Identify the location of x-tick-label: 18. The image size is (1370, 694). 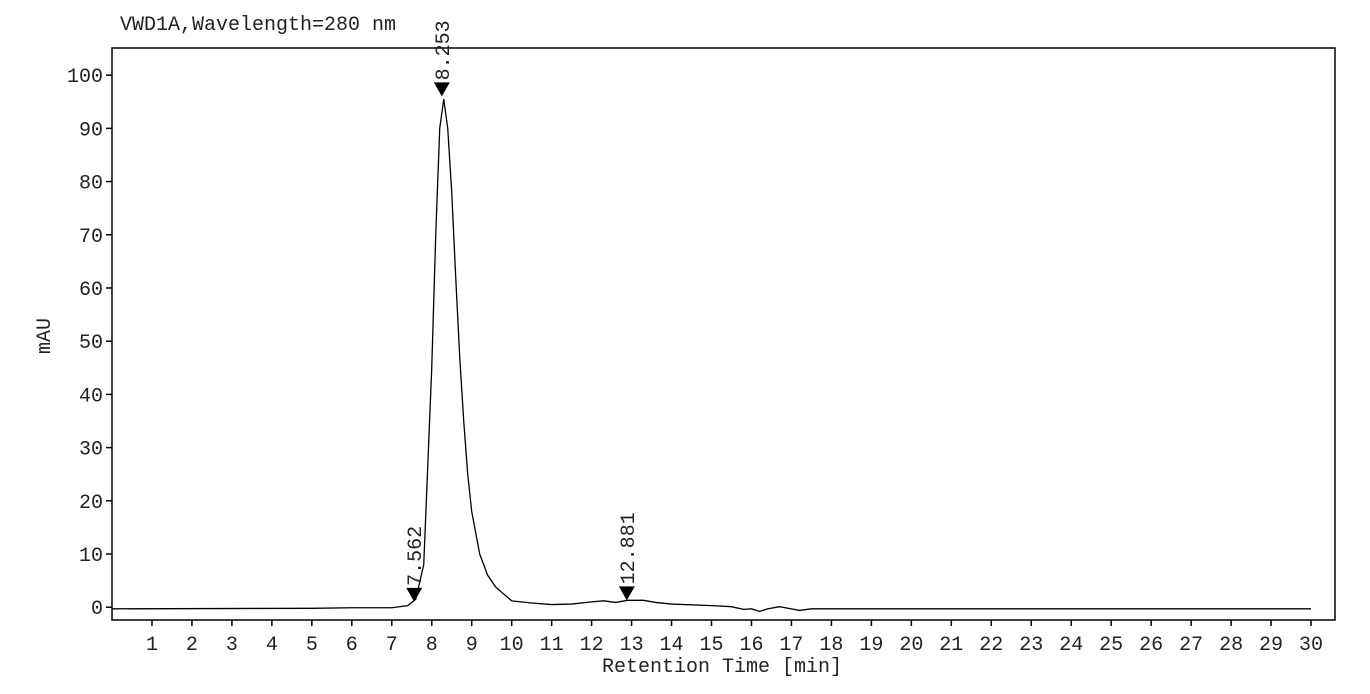
(831, 645).